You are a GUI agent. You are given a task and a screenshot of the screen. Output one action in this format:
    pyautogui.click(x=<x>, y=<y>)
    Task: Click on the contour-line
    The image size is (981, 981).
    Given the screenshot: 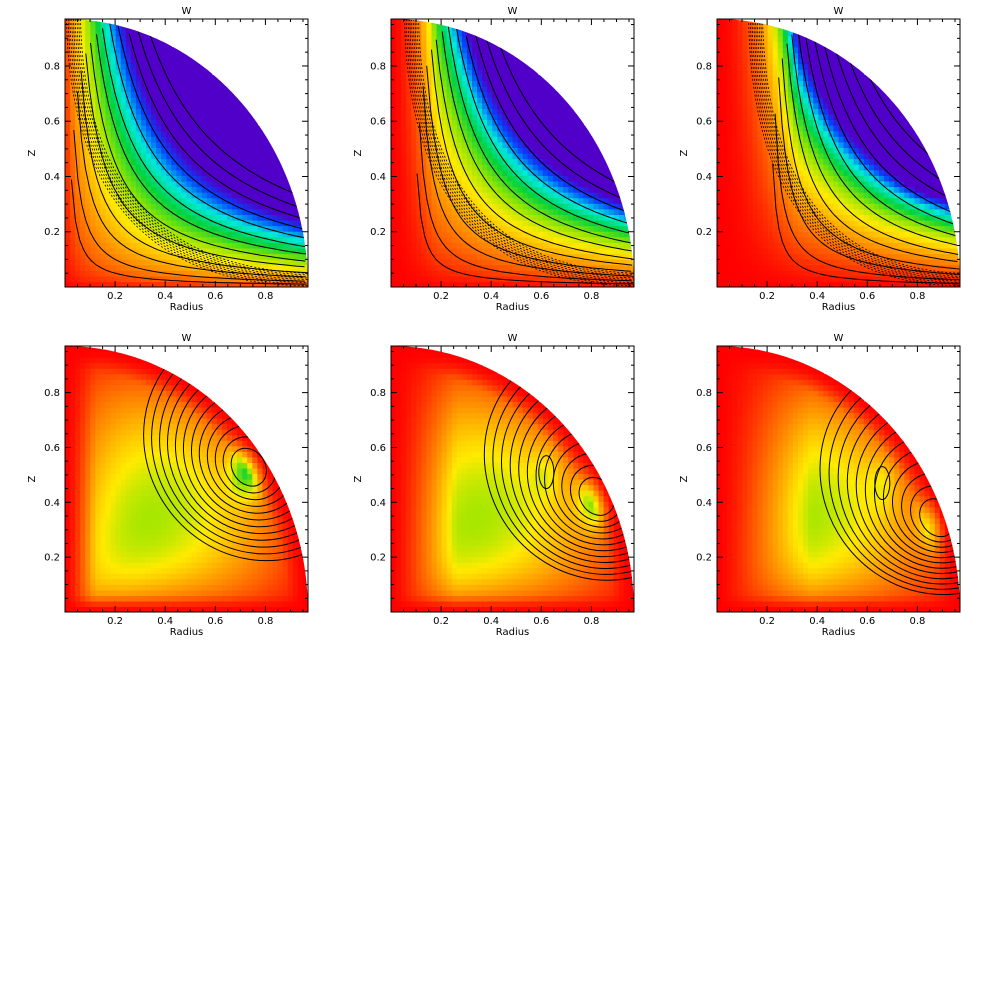 What is the action you would take?
    pyautogui.click(x=190, y=184)
    